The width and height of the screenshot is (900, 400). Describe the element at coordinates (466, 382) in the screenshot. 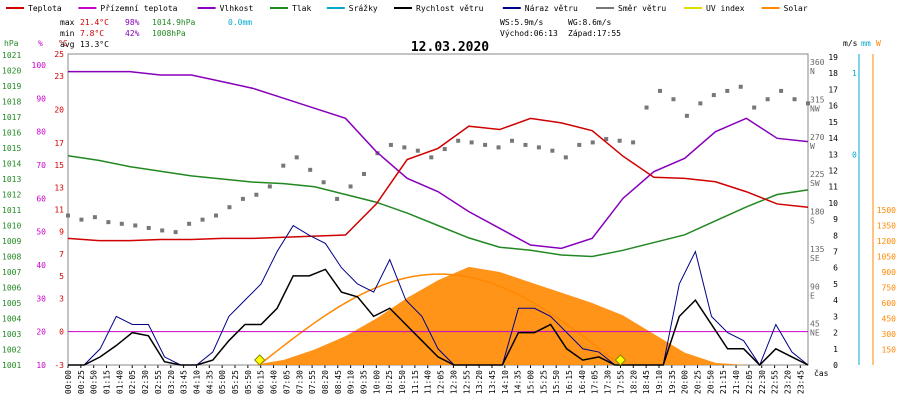

I see `x-tick-label-31: 12:55` at that location.